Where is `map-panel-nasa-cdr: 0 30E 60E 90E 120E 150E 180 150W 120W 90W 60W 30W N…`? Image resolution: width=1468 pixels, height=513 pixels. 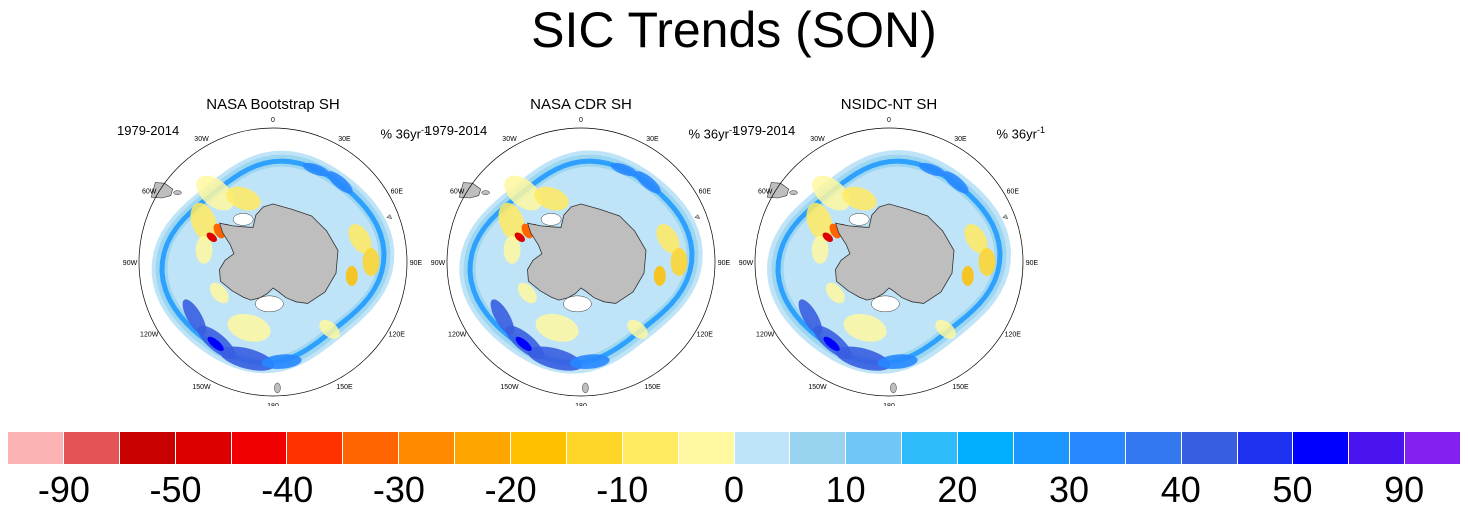
map-panel-nasa-cdr: 0 30E 60E 90E 120E 150E 180 150W 120W 90W 60W 30W N… is located at coordinates (581, 251).